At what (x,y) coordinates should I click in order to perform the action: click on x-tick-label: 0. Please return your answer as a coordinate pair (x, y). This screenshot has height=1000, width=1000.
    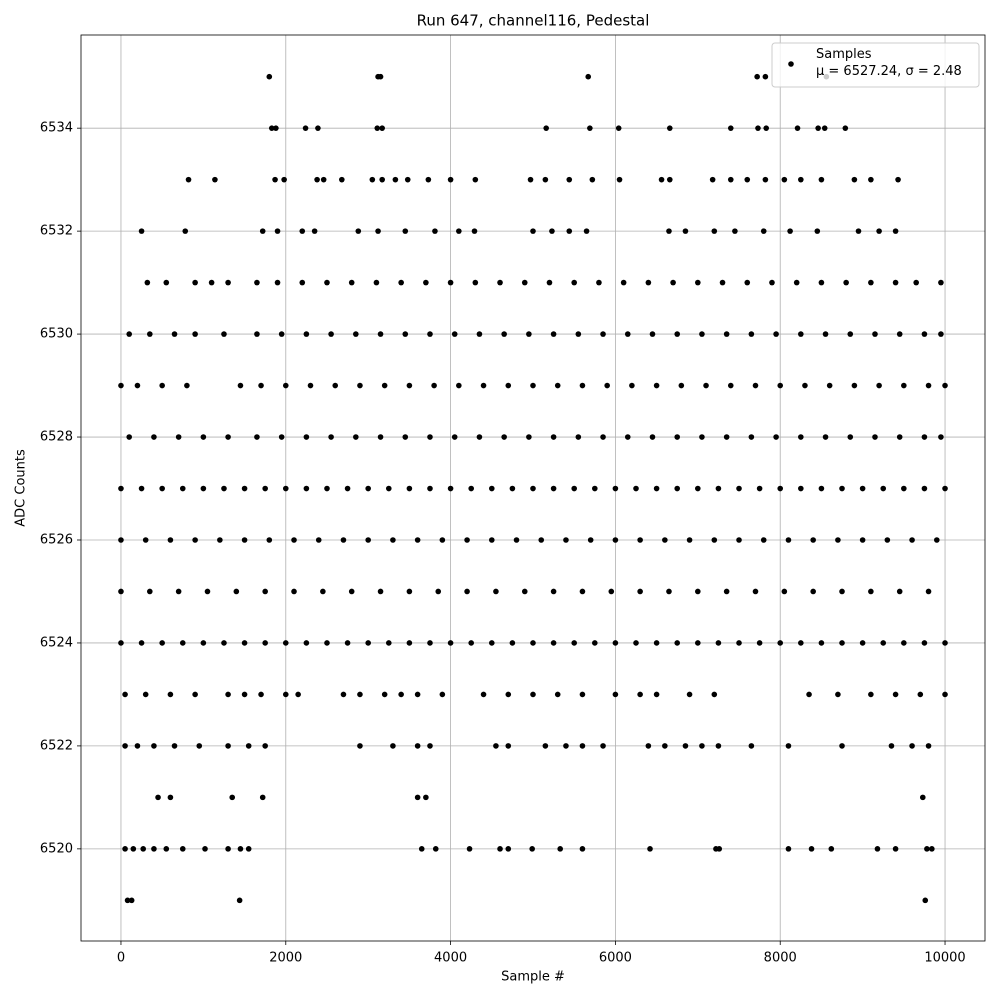
    Looking at the image, I should click on (121, 958).